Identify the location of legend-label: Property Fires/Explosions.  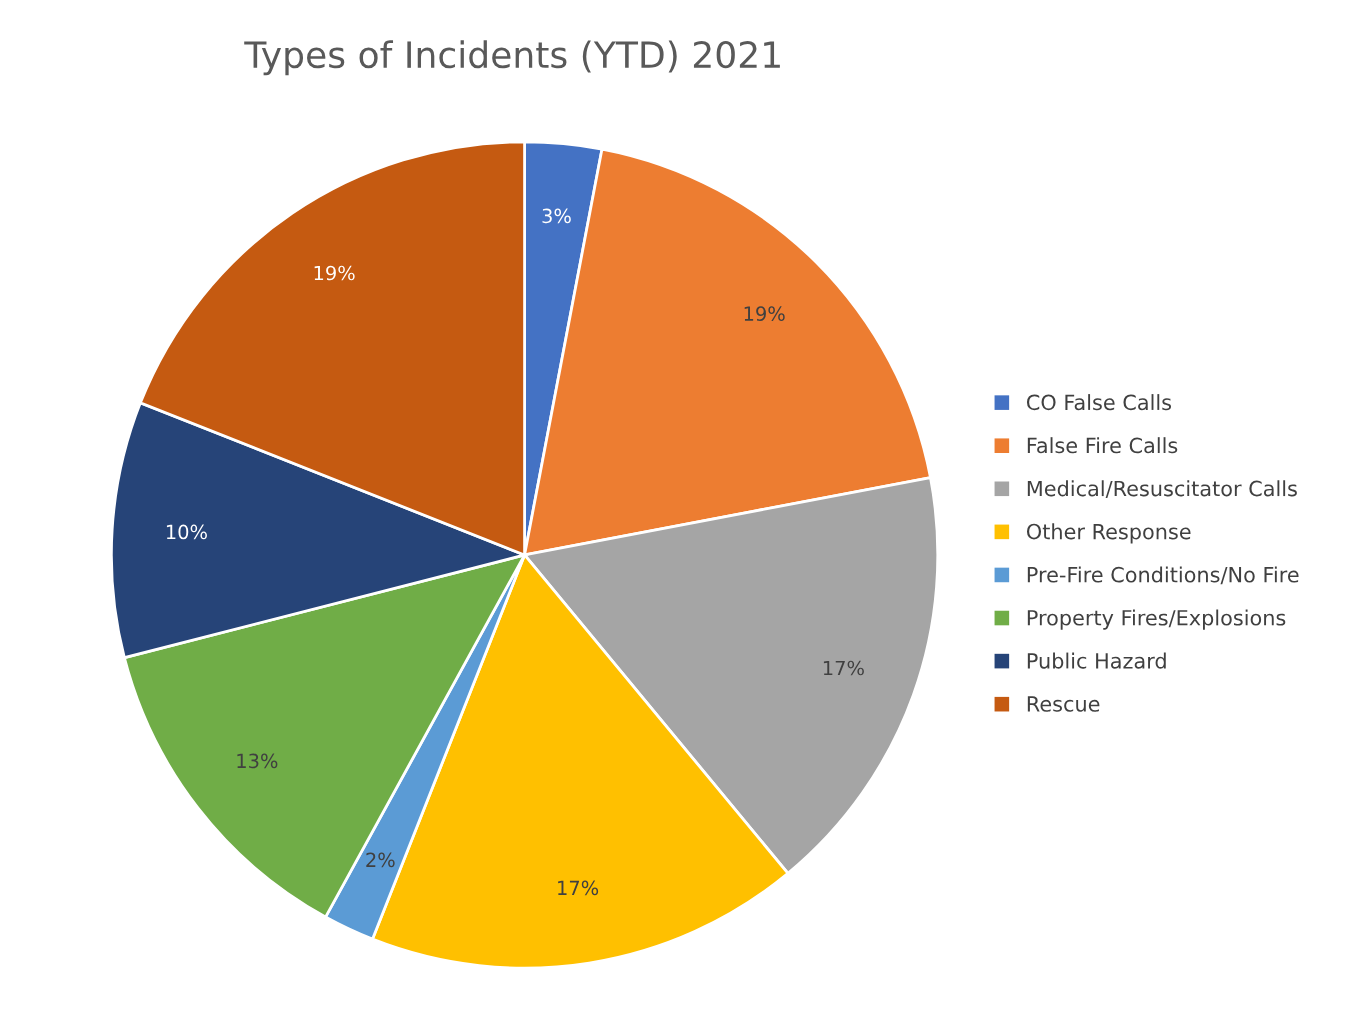
(1156, 619).